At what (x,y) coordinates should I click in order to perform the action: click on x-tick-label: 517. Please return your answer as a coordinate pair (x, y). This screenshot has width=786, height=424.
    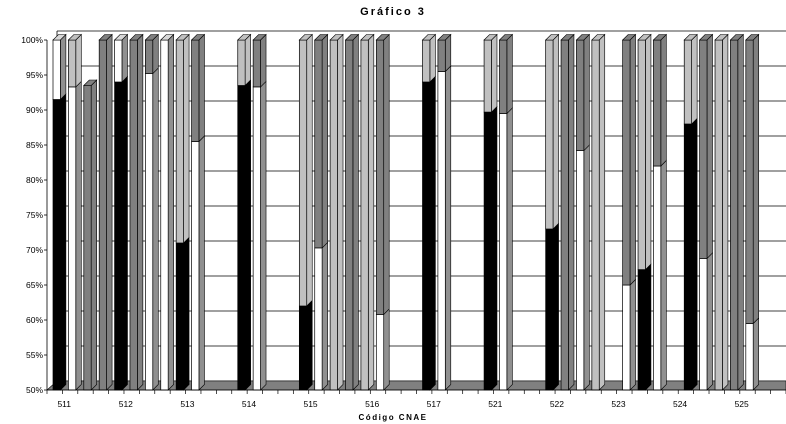
    Looking at the image, I should click on (434, 404).